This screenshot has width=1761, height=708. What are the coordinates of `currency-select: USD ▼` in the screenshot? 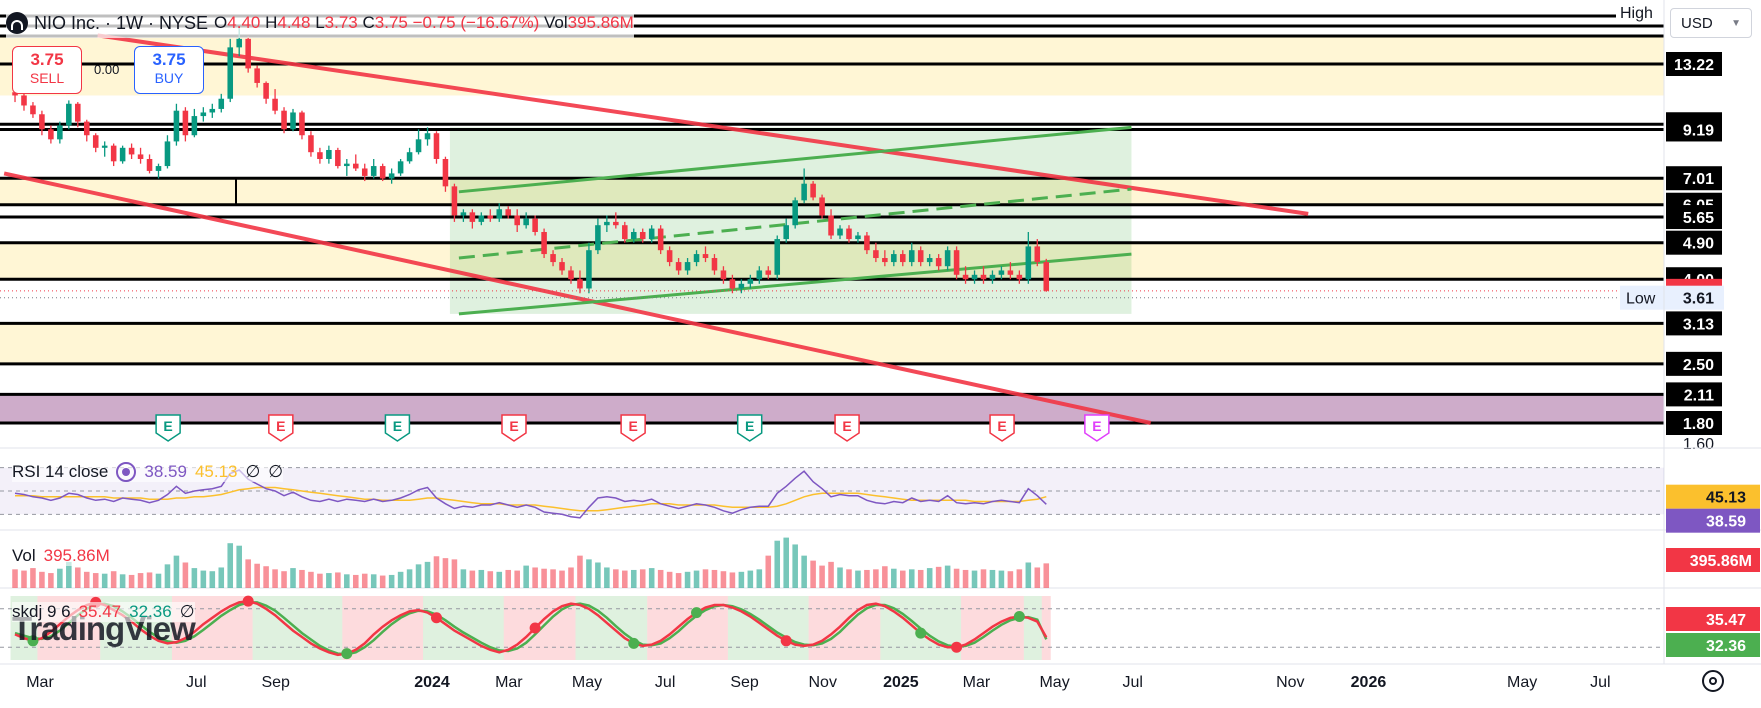 It's located at (1711, 23).